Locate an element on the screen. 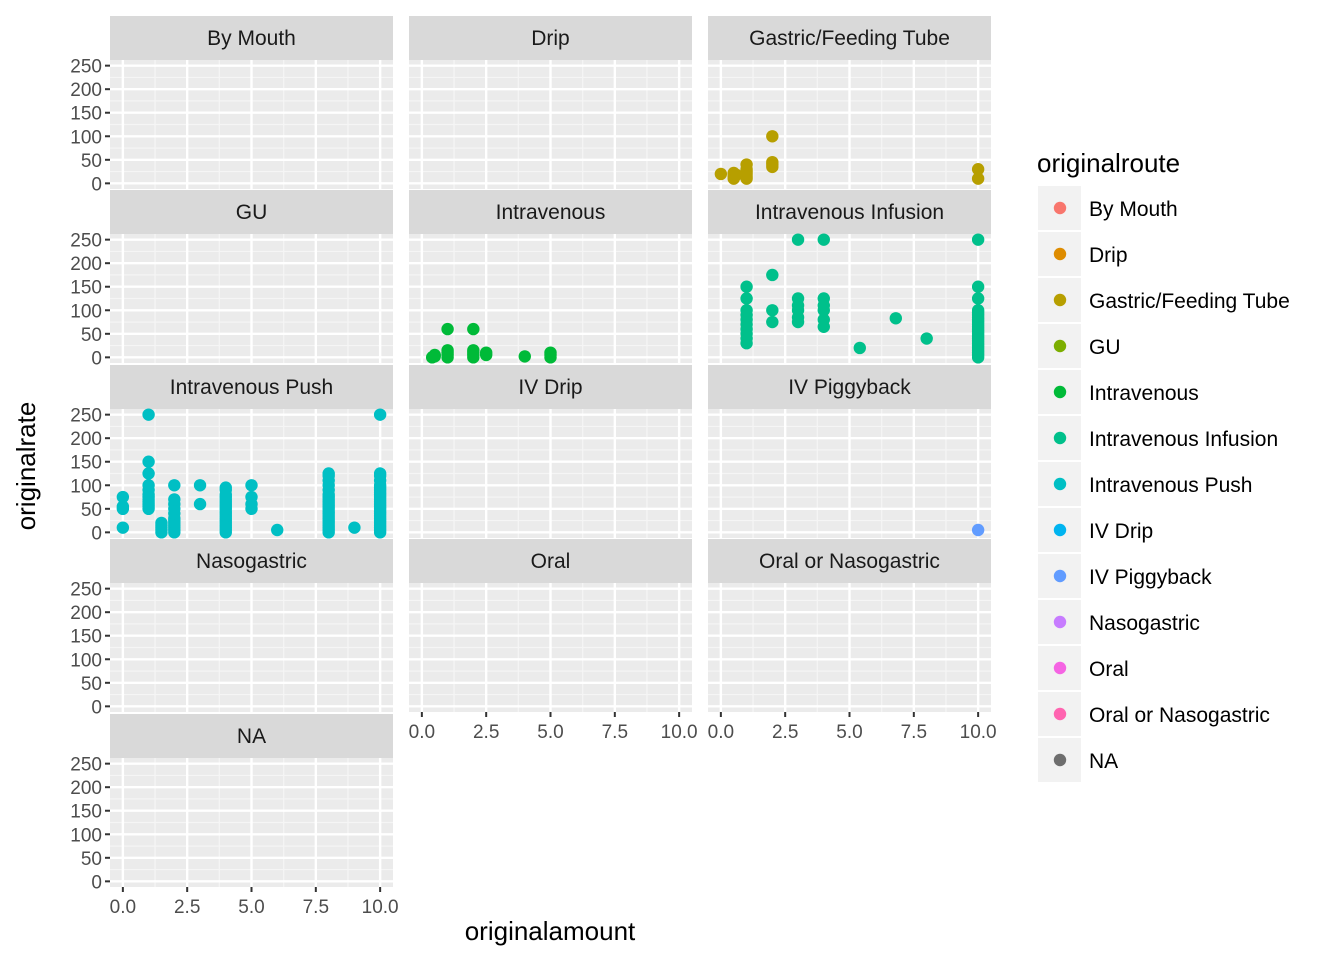 The height and width of the screenshot is (960, 1344). legend-item: Nasogastric is located at coordinates (1119, 622).